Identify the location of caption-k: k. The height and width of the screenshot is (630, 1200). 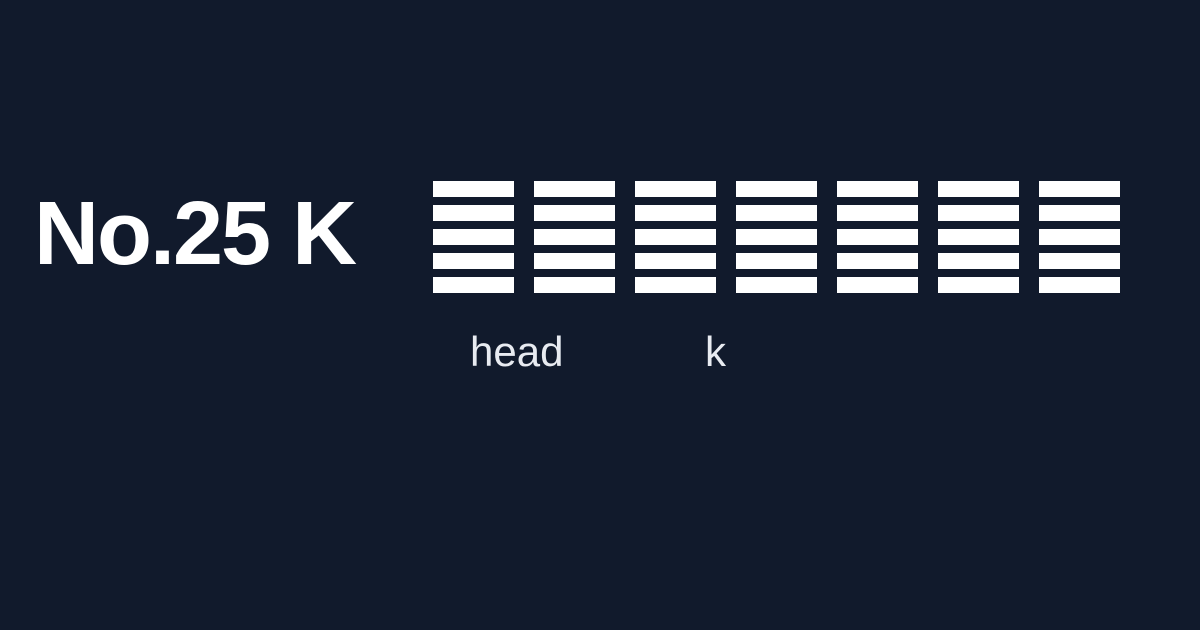
(715, 351).